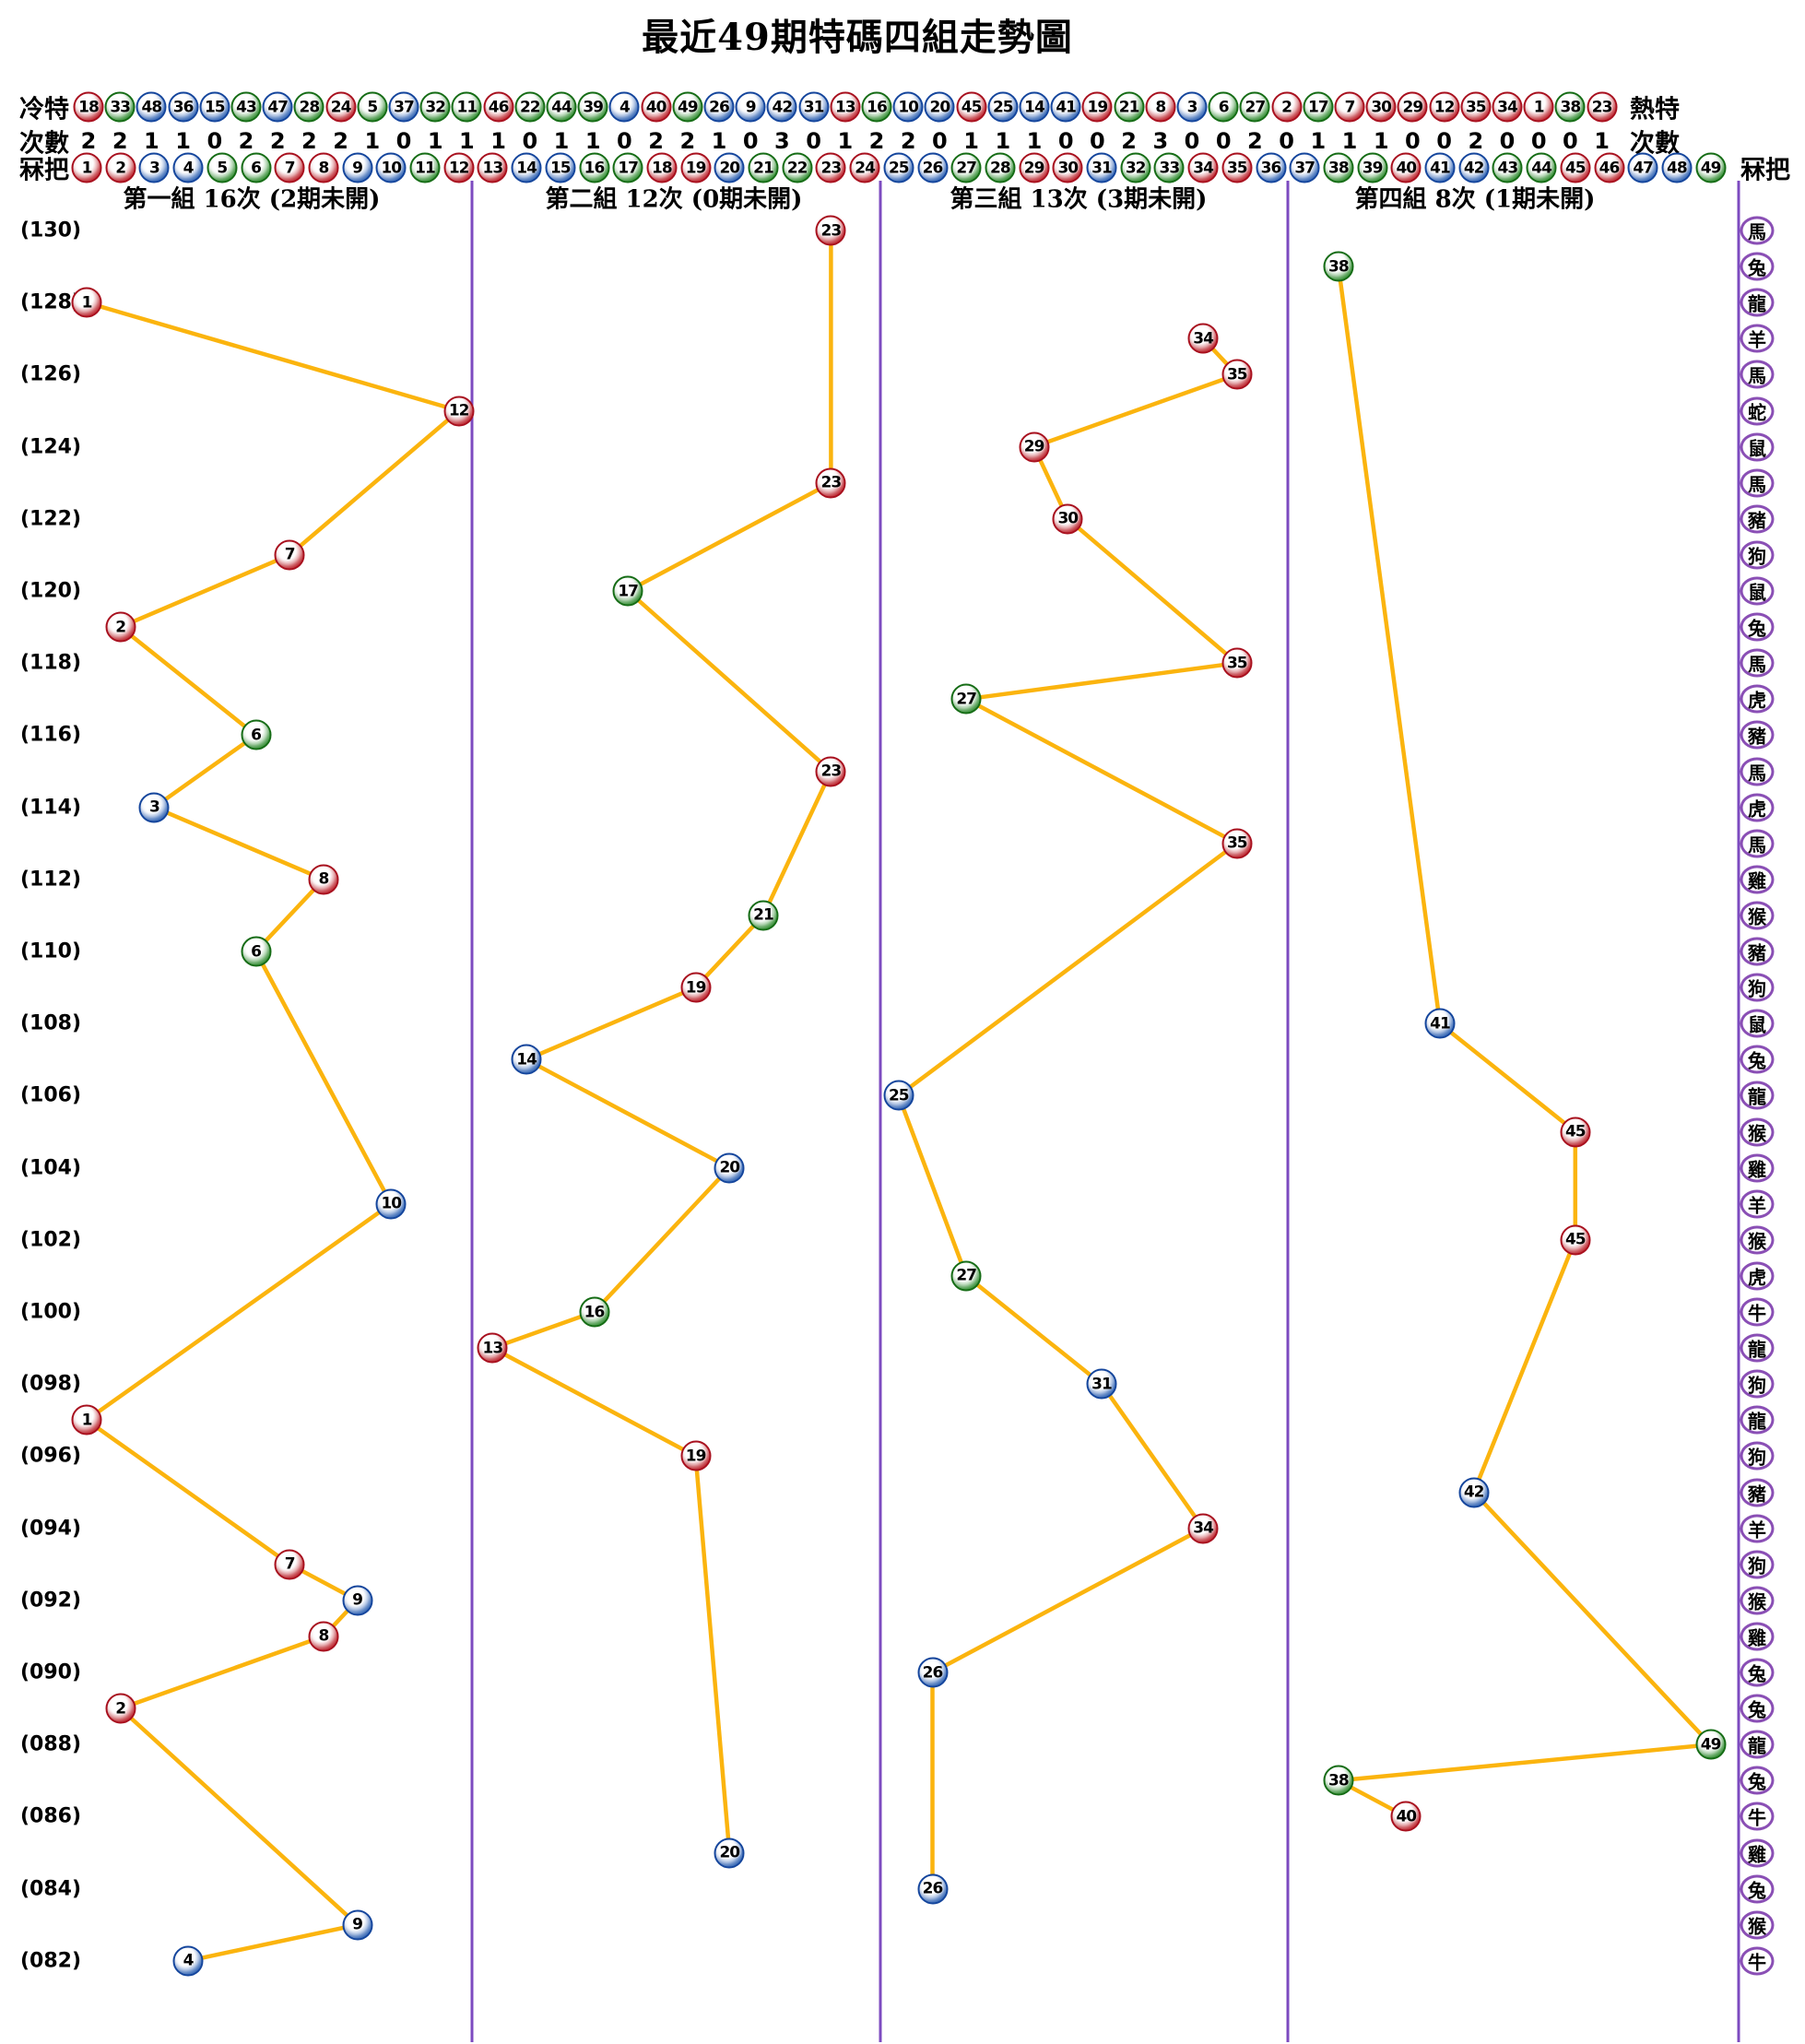  What do you see at coordinates (51, 1456) in the screenshot?
I see `period-label: (096)` at bounding box center [51, 1456].